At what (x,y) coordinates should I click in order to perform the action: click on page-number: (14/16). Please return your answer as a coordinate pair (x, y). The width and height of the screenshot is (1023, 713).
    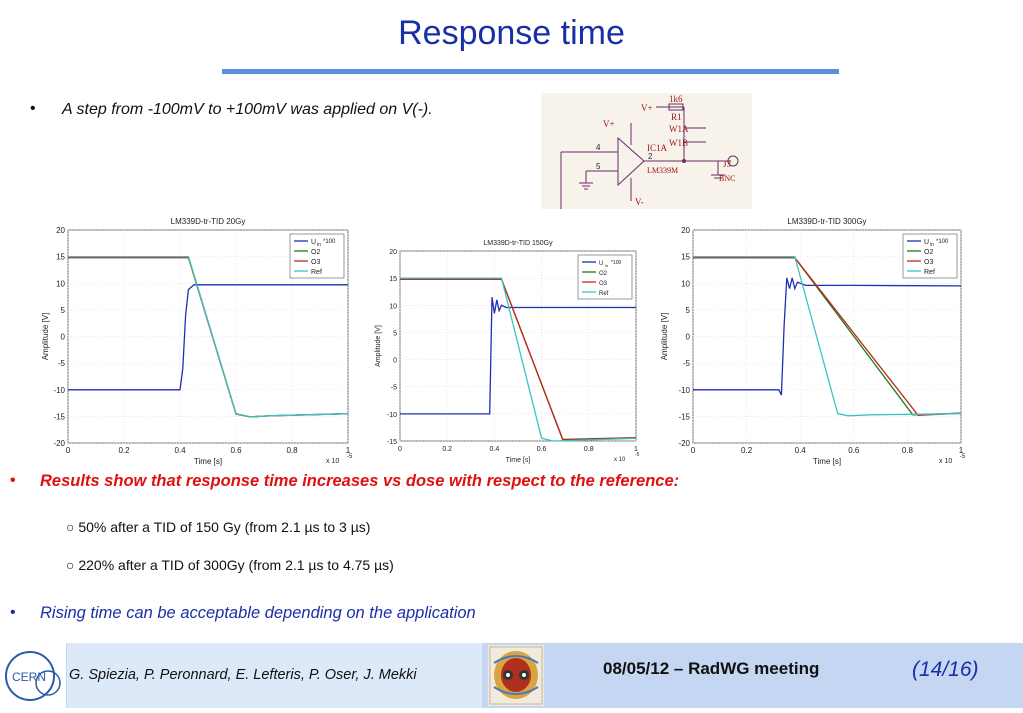
    Looking at the image, I should click on (945, 669).